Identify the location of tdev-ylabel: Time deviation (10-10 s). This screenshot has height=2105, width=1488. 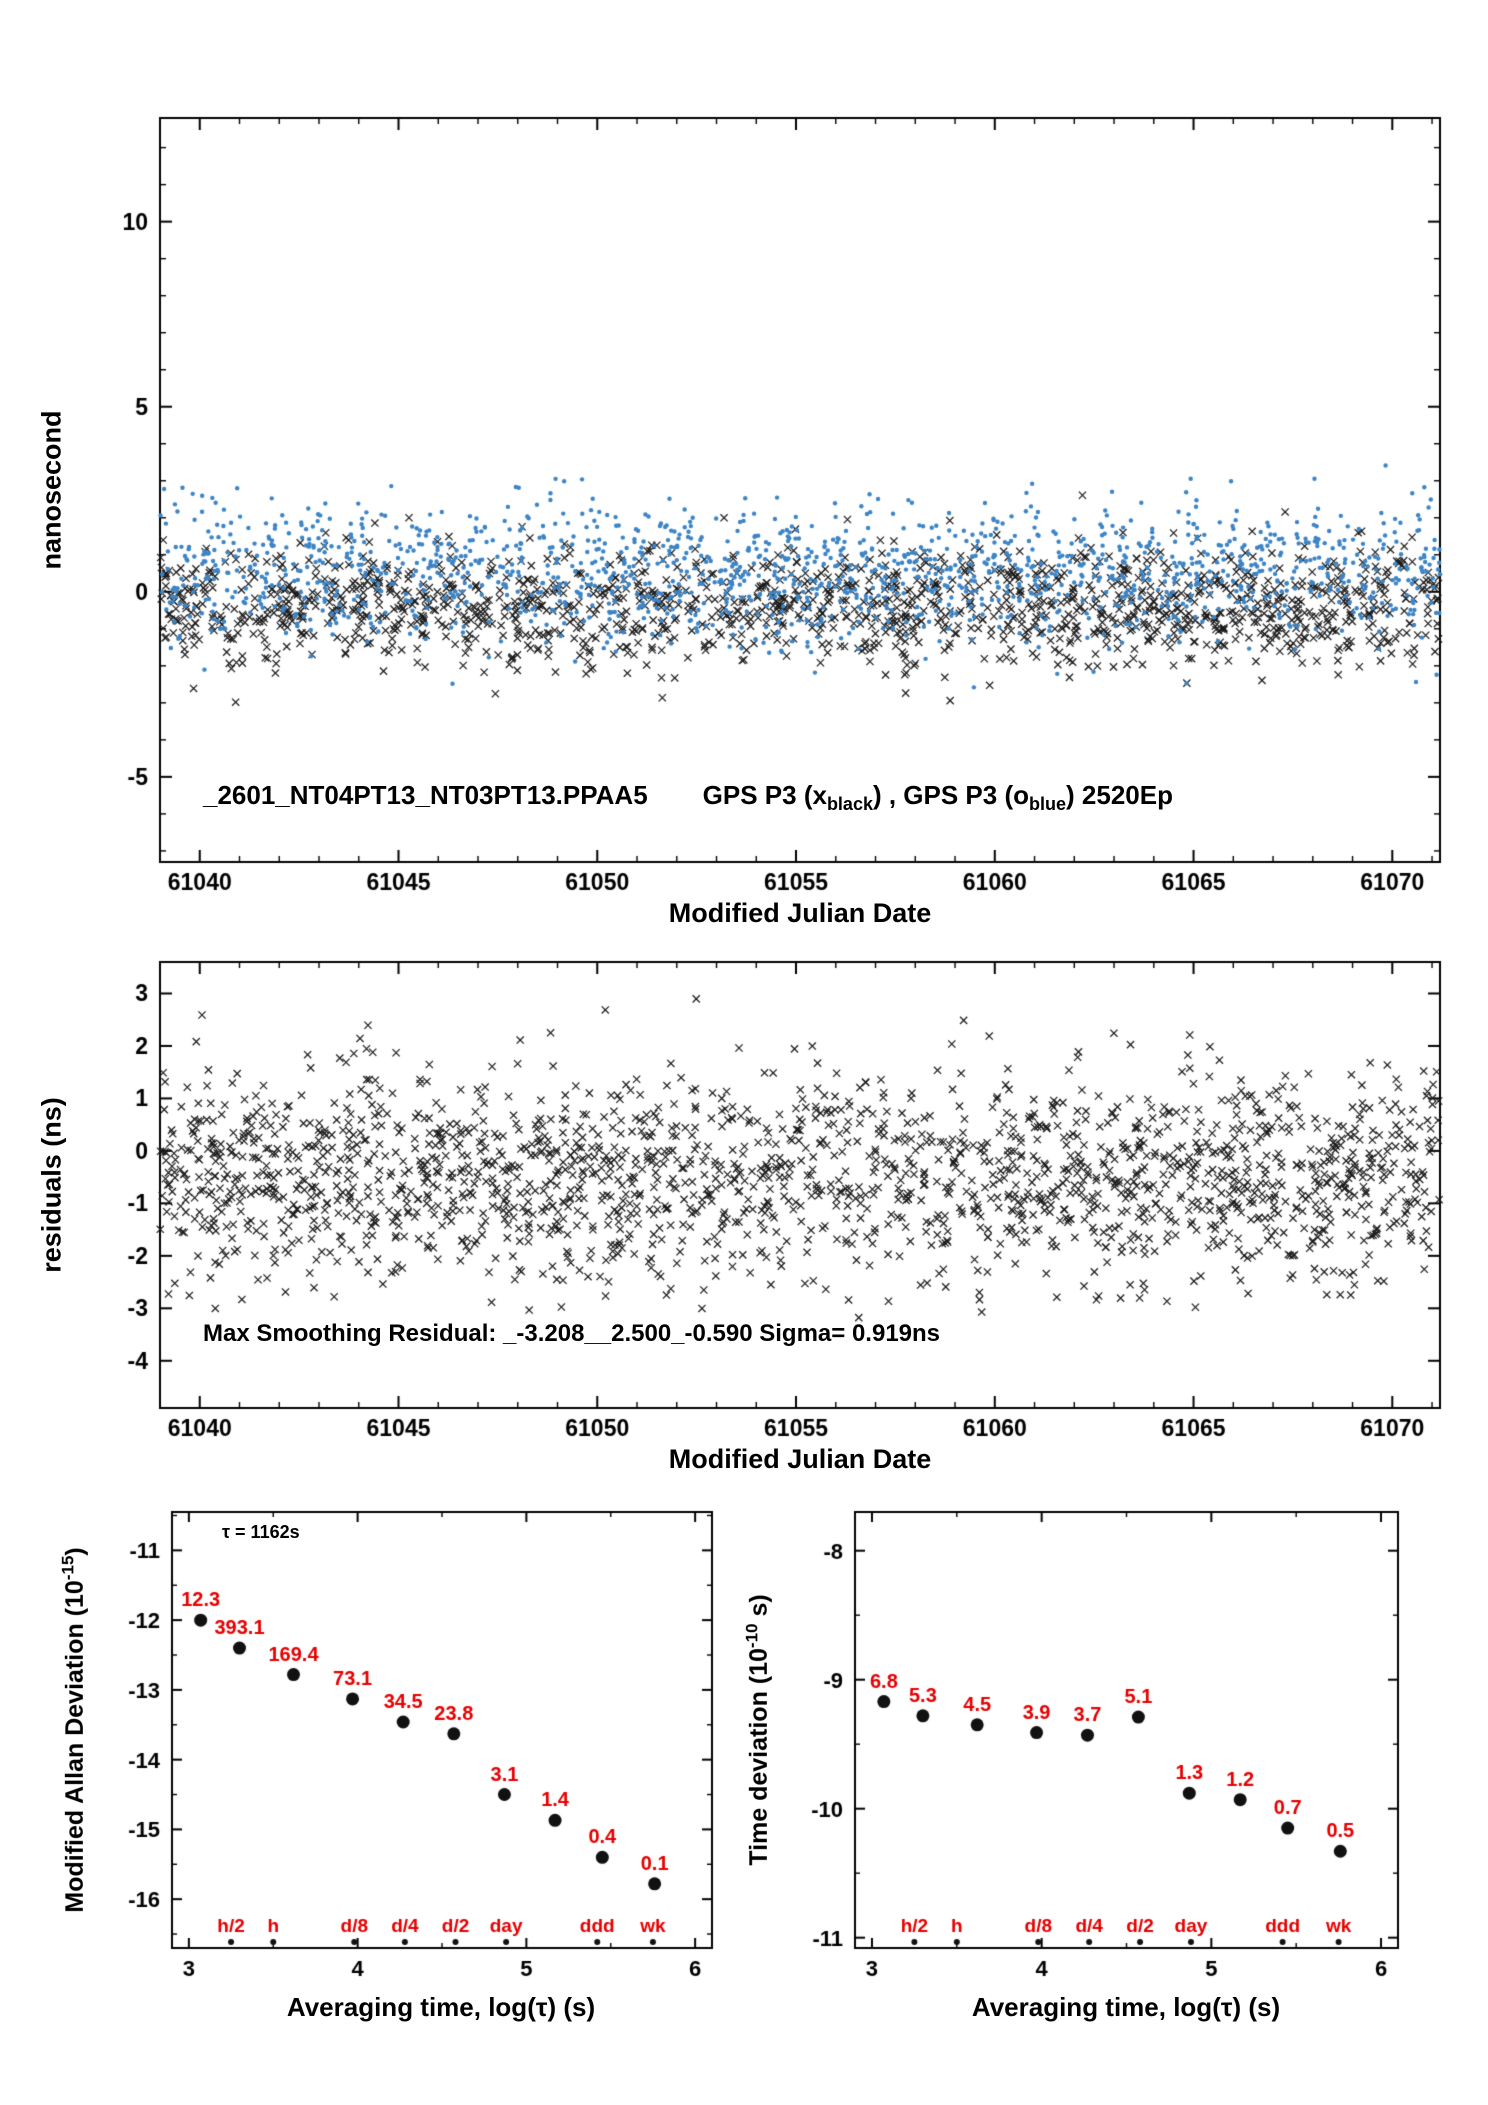
(757, 1729).